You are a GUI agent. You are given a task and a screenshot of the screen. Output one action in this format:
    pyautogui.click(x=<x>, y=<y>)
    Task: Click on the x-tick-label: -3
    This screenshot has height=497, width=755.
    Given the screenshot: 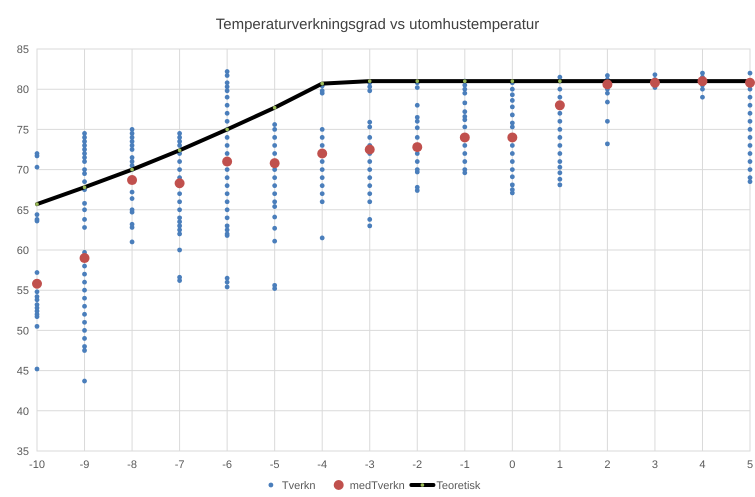 What is the action you would take?
    pyautogui.click(x=369, y=465)
    